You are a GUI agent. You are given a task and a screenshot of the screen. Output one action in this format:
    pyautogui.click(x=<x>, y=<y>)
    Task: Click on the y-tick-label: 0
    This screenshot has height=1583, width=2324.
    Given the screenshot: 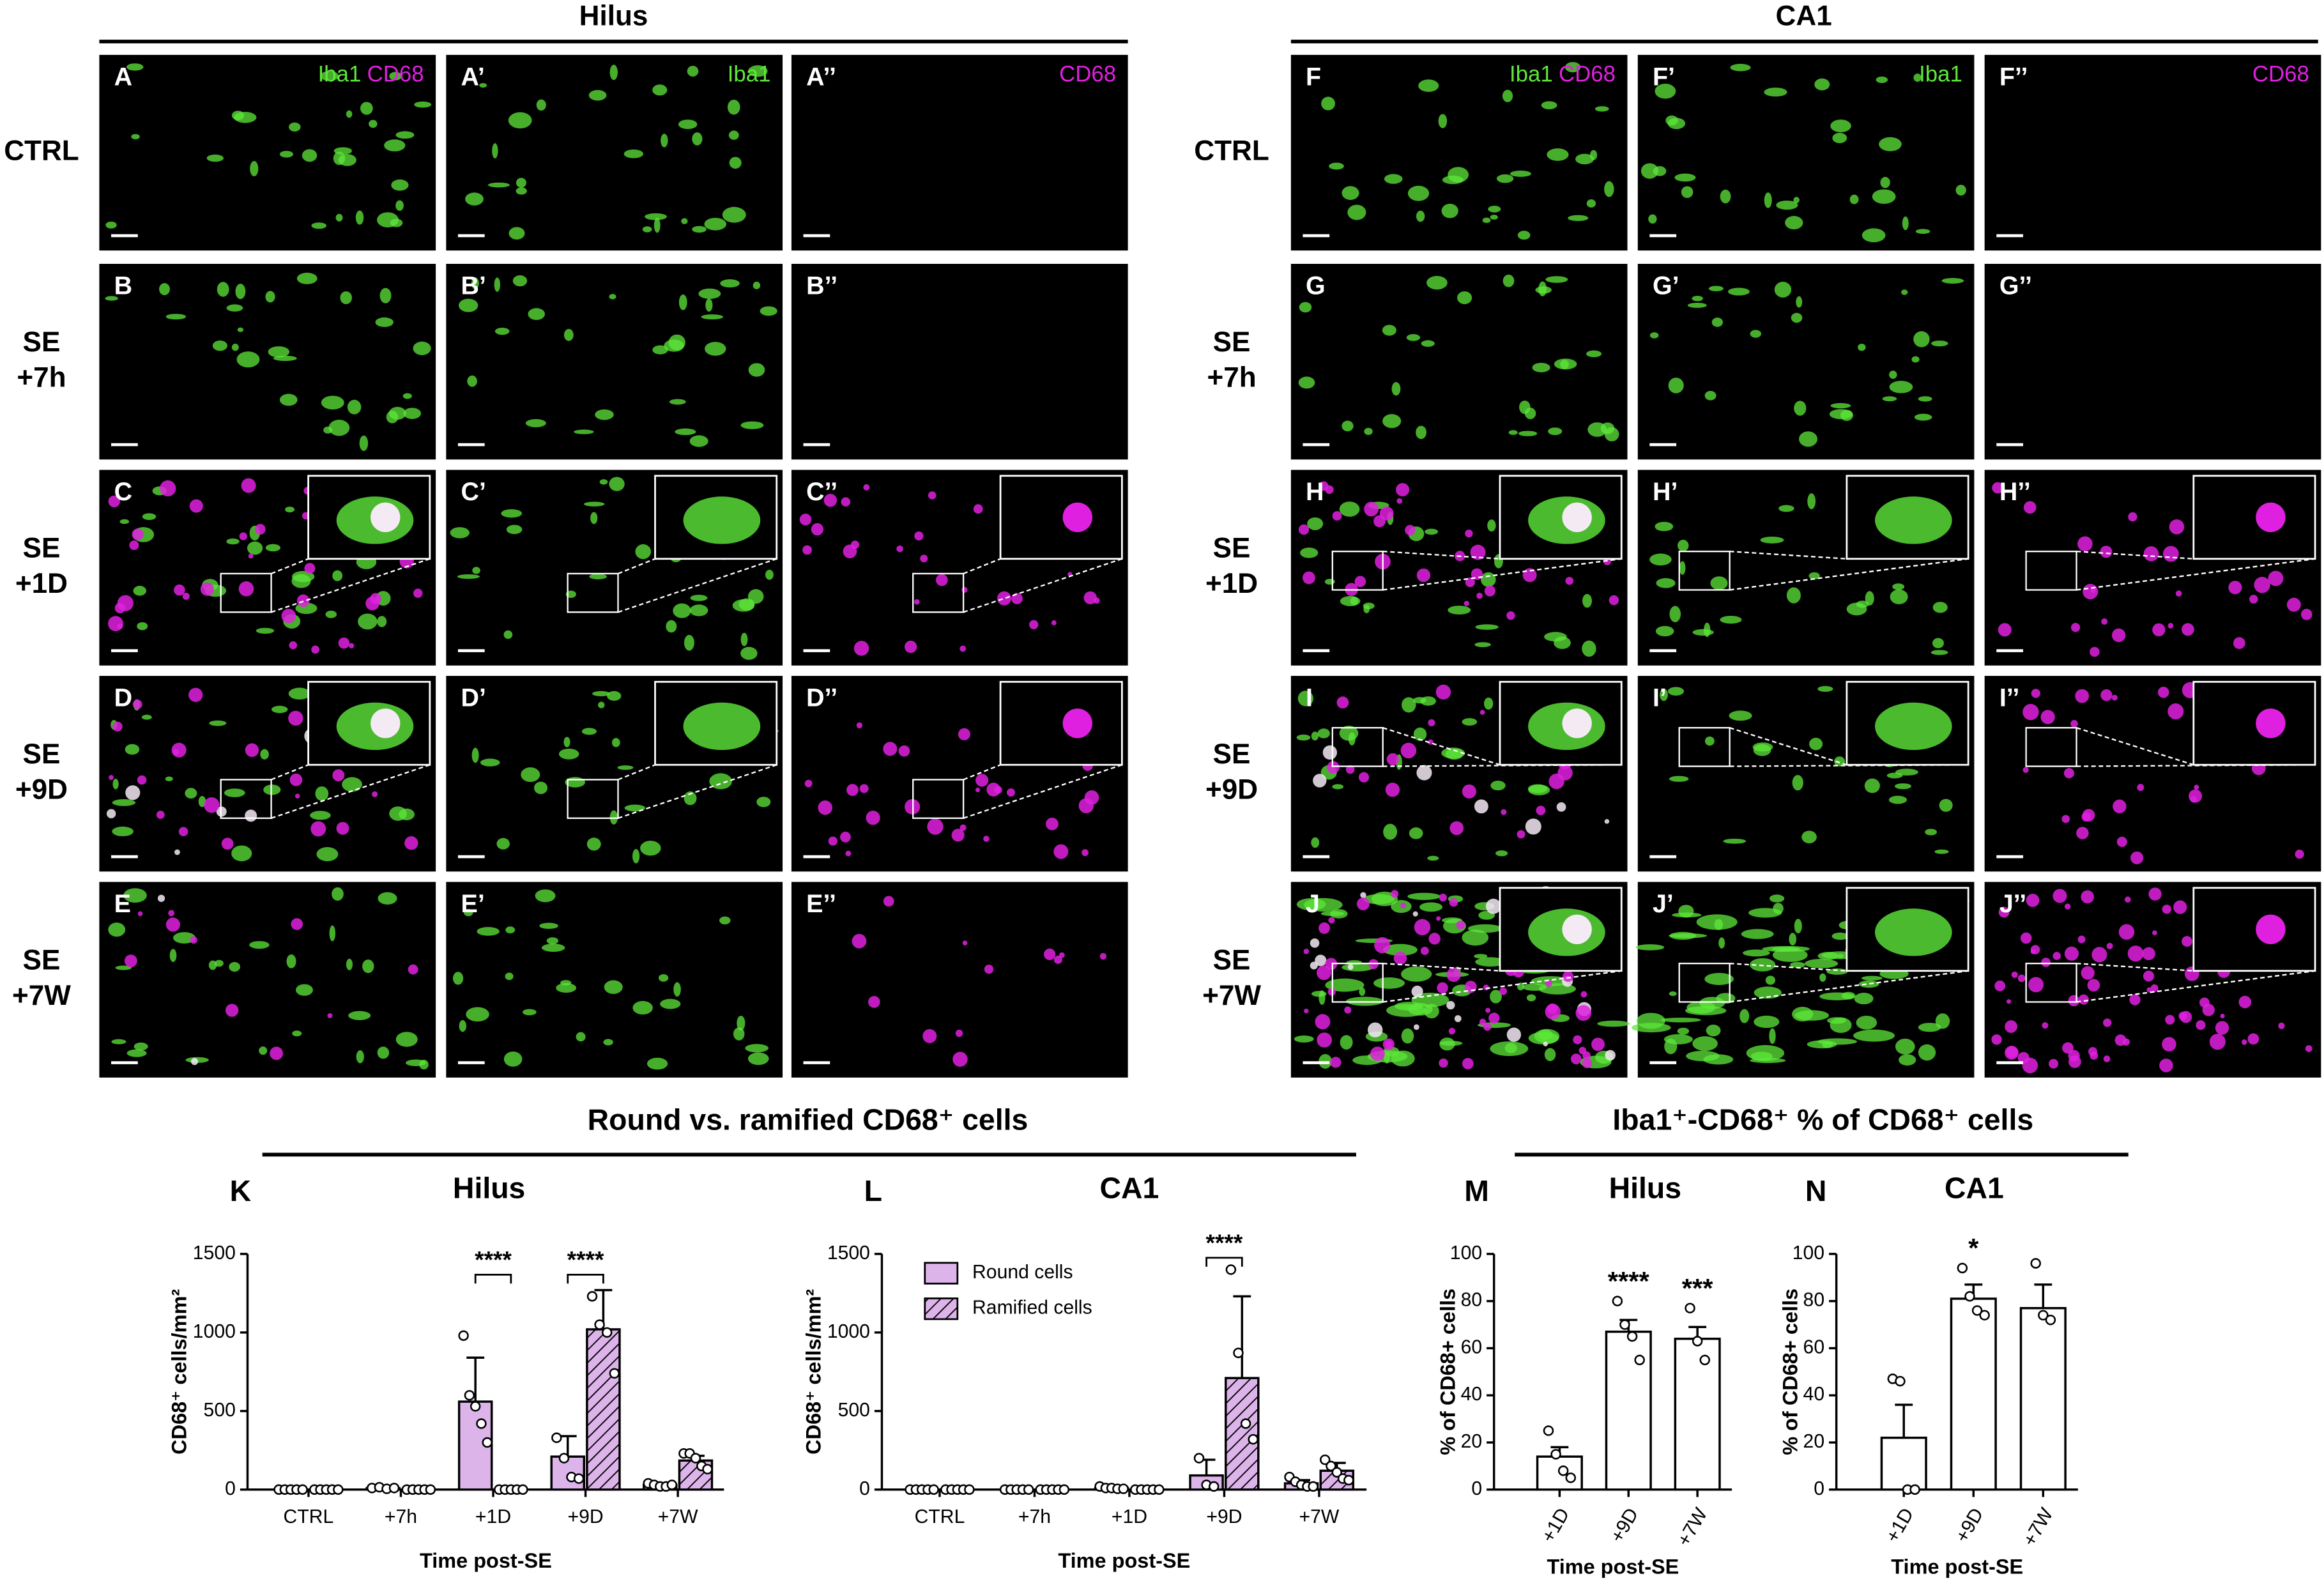 What is the action you would take?
    pyautogui.click(x=230, y=1488)
    